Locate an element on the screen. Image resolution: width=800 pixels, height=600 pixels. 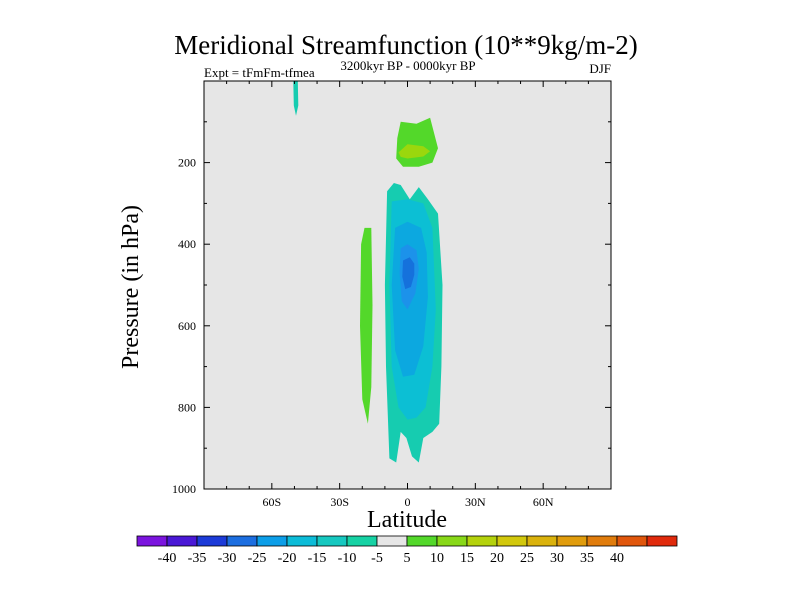
colorbar-label: 40 is located at coordinates (617, 558).